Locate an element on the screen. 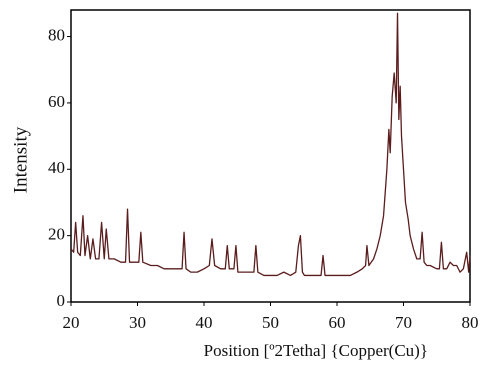 The height and width of the screenshot is (367, 481). x-tick-label: 80 is located at coordinates (470, 322).